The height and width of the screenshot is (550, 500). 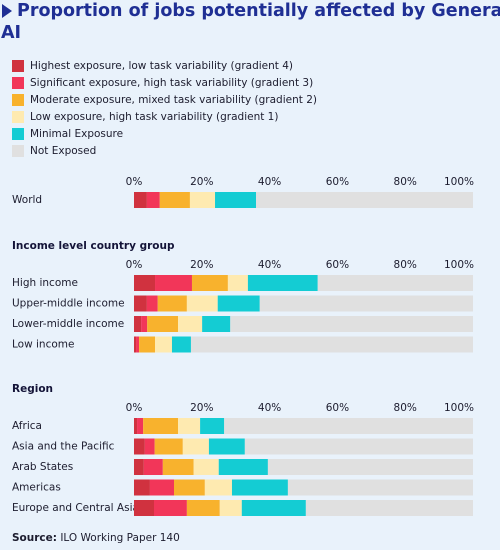 I want to click on category-label: Lower-middle income, so click(x=68, y=324).